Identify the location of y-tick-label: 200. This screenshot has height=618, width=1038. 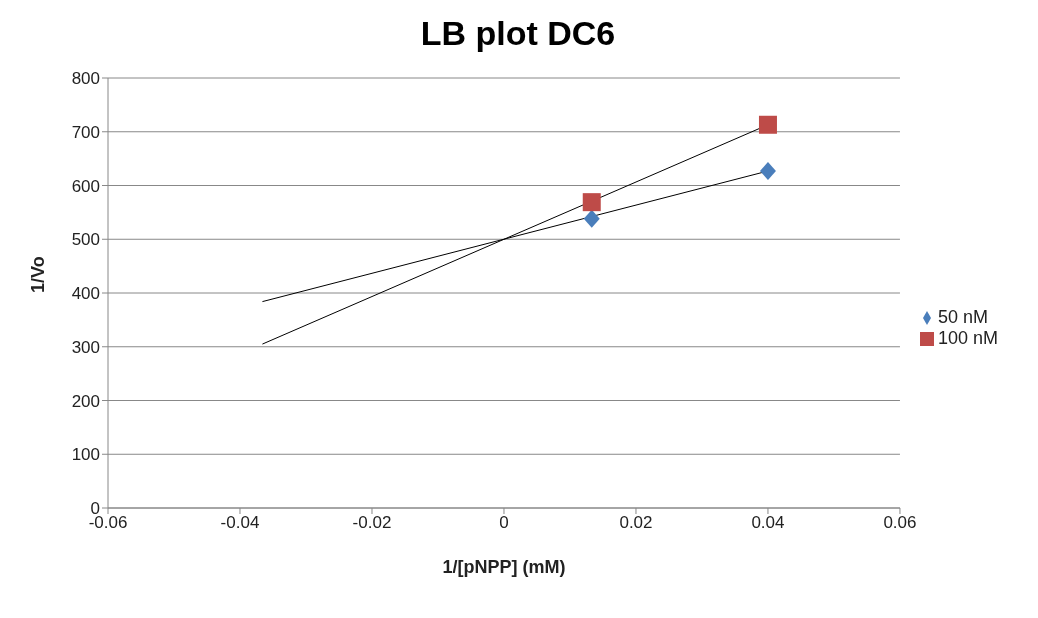
(85, 401).